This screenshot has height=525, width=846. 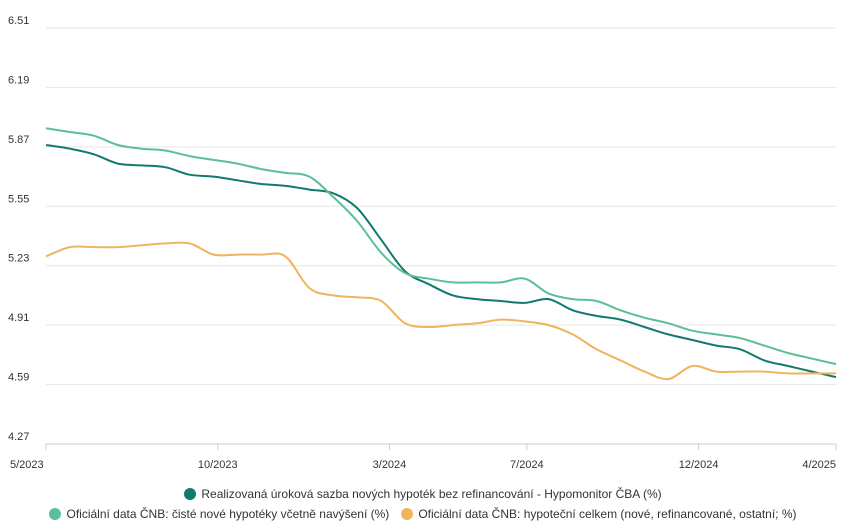 I want to click on x-tick-label-1: 10/2023, so click(x=218, y=464).